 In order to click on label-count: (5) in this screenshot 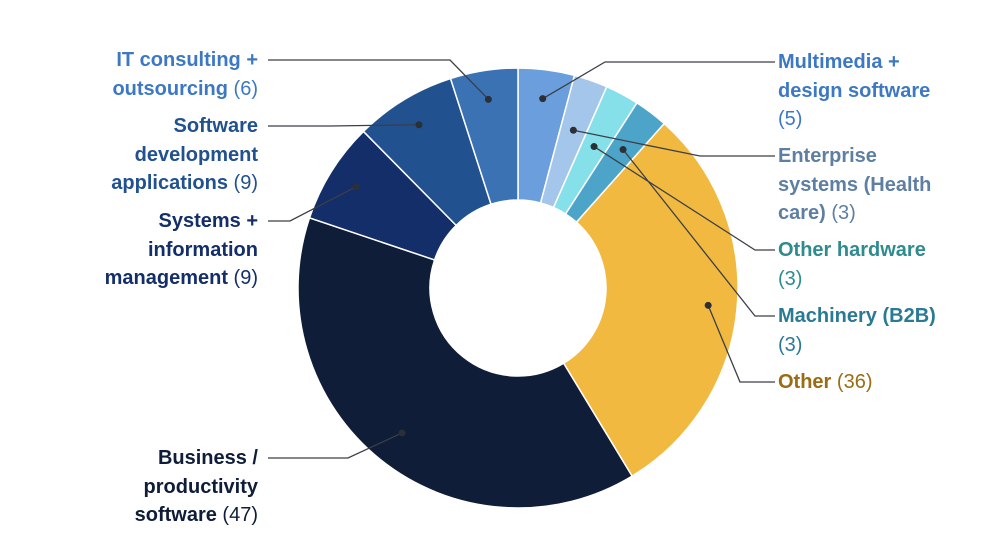, I will do `click(790, 119)`.